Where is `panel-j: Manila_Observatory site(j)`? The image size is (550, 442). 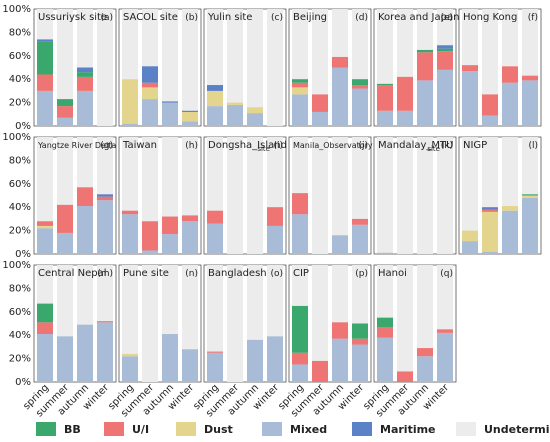
panel-j: Manila_Observatory site(j) is located at coordinates (339, 195).